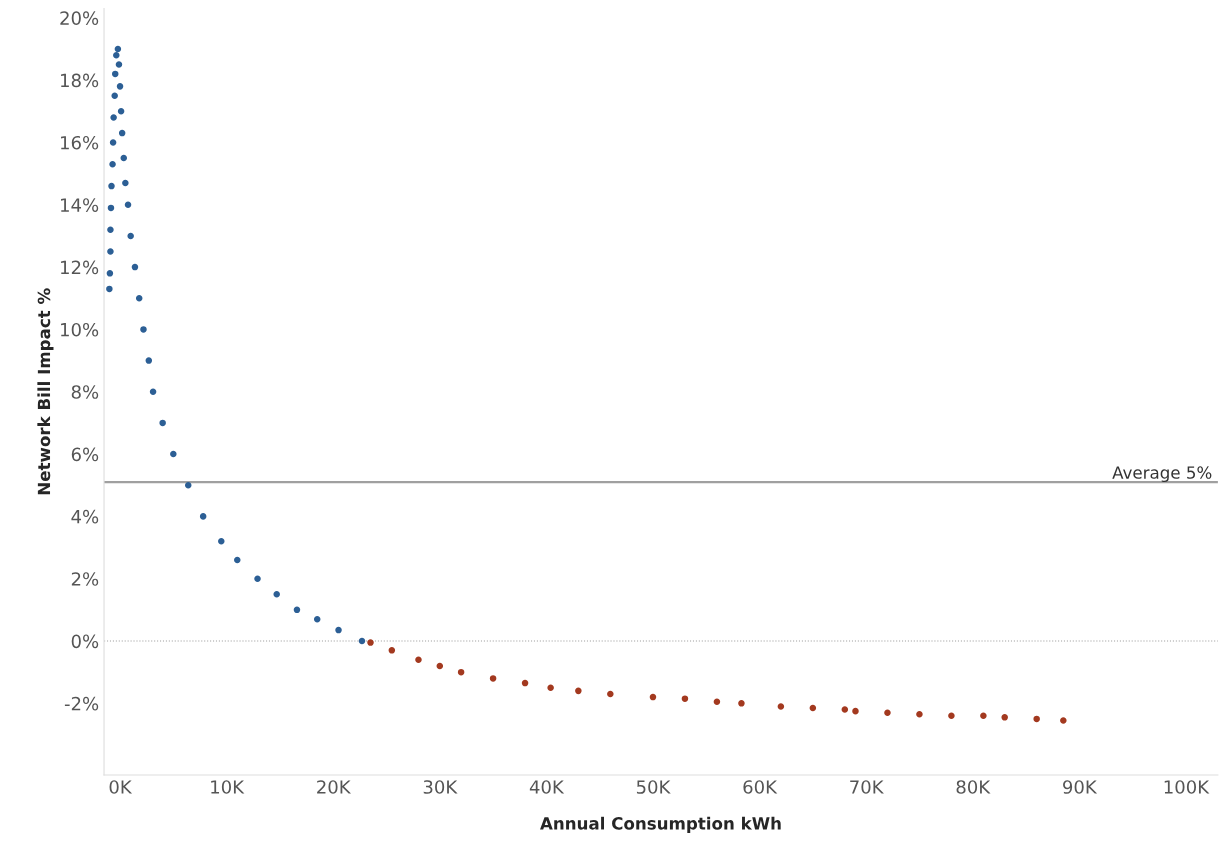 Image resolution: width=1224 pixels, height=847 pixels. Describe the element at coordinates (80, 80) in the screenshot. I see `y-tick-label: 18%` at that location.